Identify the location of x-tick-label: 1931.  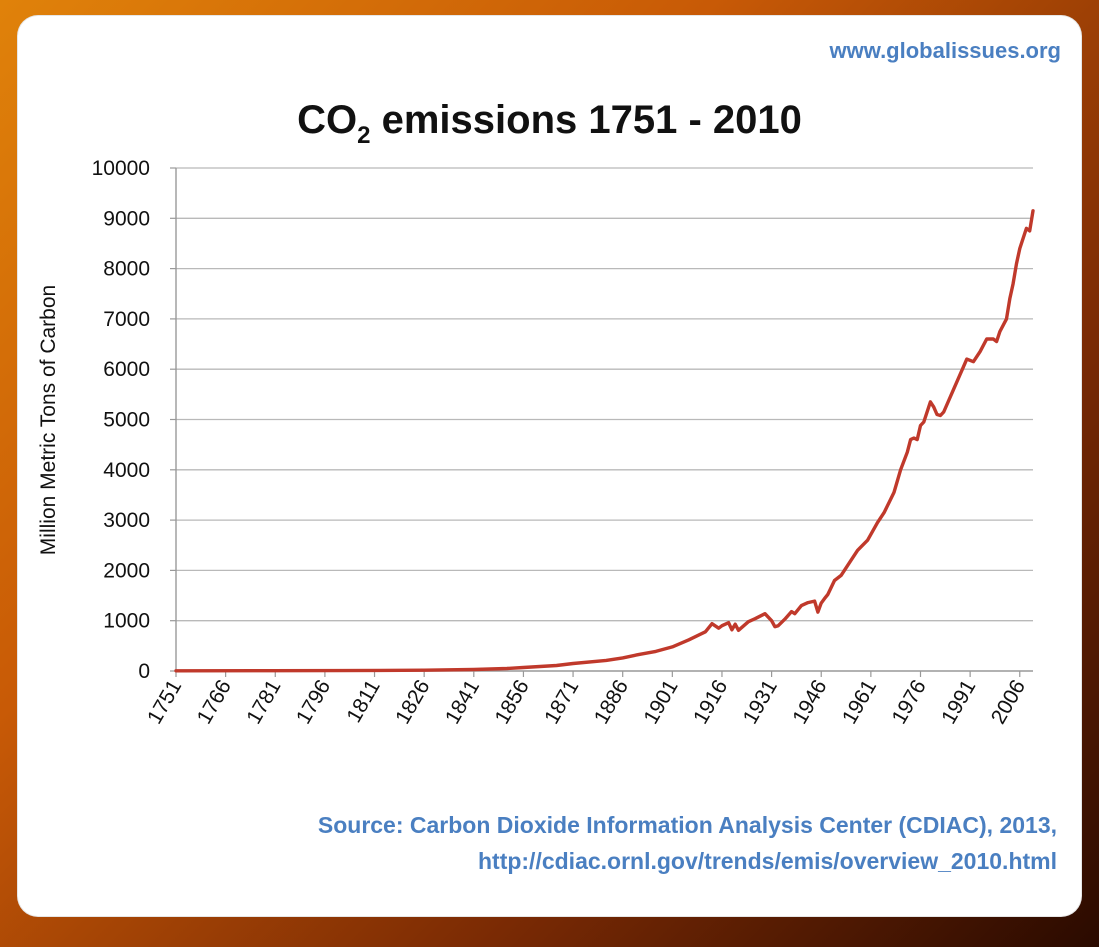
(760, 702).